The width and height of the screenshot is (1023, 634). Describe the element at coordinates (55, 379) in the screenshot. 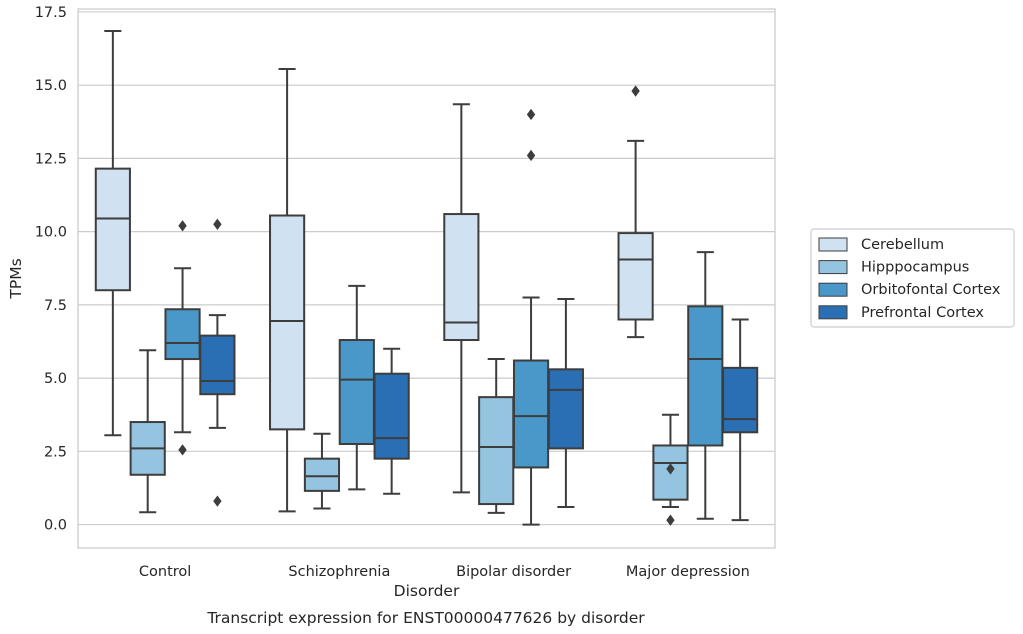

I see `y-tick-label: 5.0` at that location.